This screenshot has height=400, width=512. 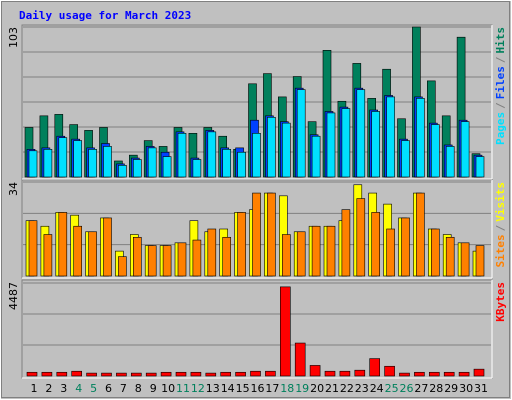 I want to click on x-tick-label: 25, so click(x=392, y=388).